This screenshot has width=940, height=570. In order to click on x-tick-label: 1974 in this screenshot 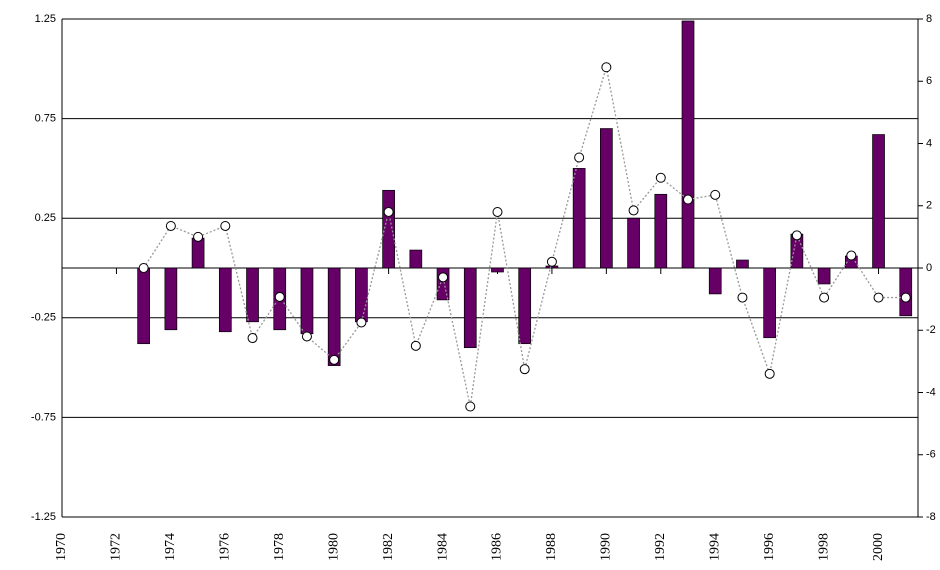, I will do `click(170, 547)`.